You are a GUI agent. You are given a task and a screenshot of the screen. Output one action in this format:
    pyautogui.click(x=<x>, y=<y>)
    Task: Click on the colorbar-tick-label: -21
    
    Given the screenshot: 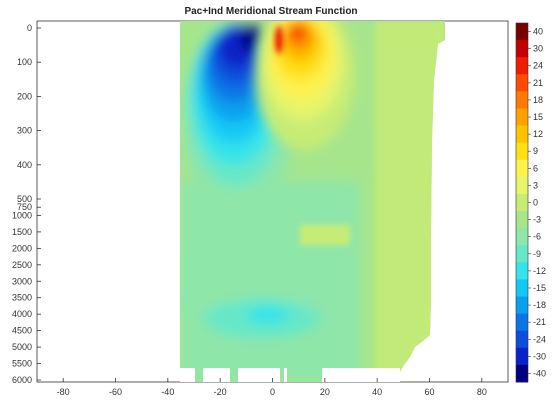 What is the action you would take?
    pyautogui.click(x=539, y=322)
    